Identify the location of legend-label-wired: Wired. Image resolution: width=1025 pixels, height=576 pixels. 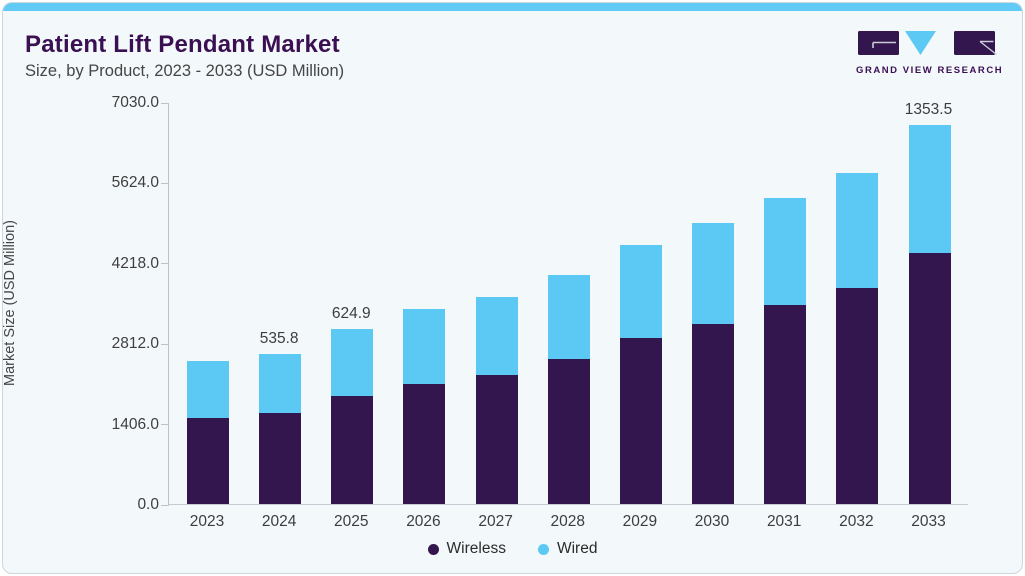
(577, 548).